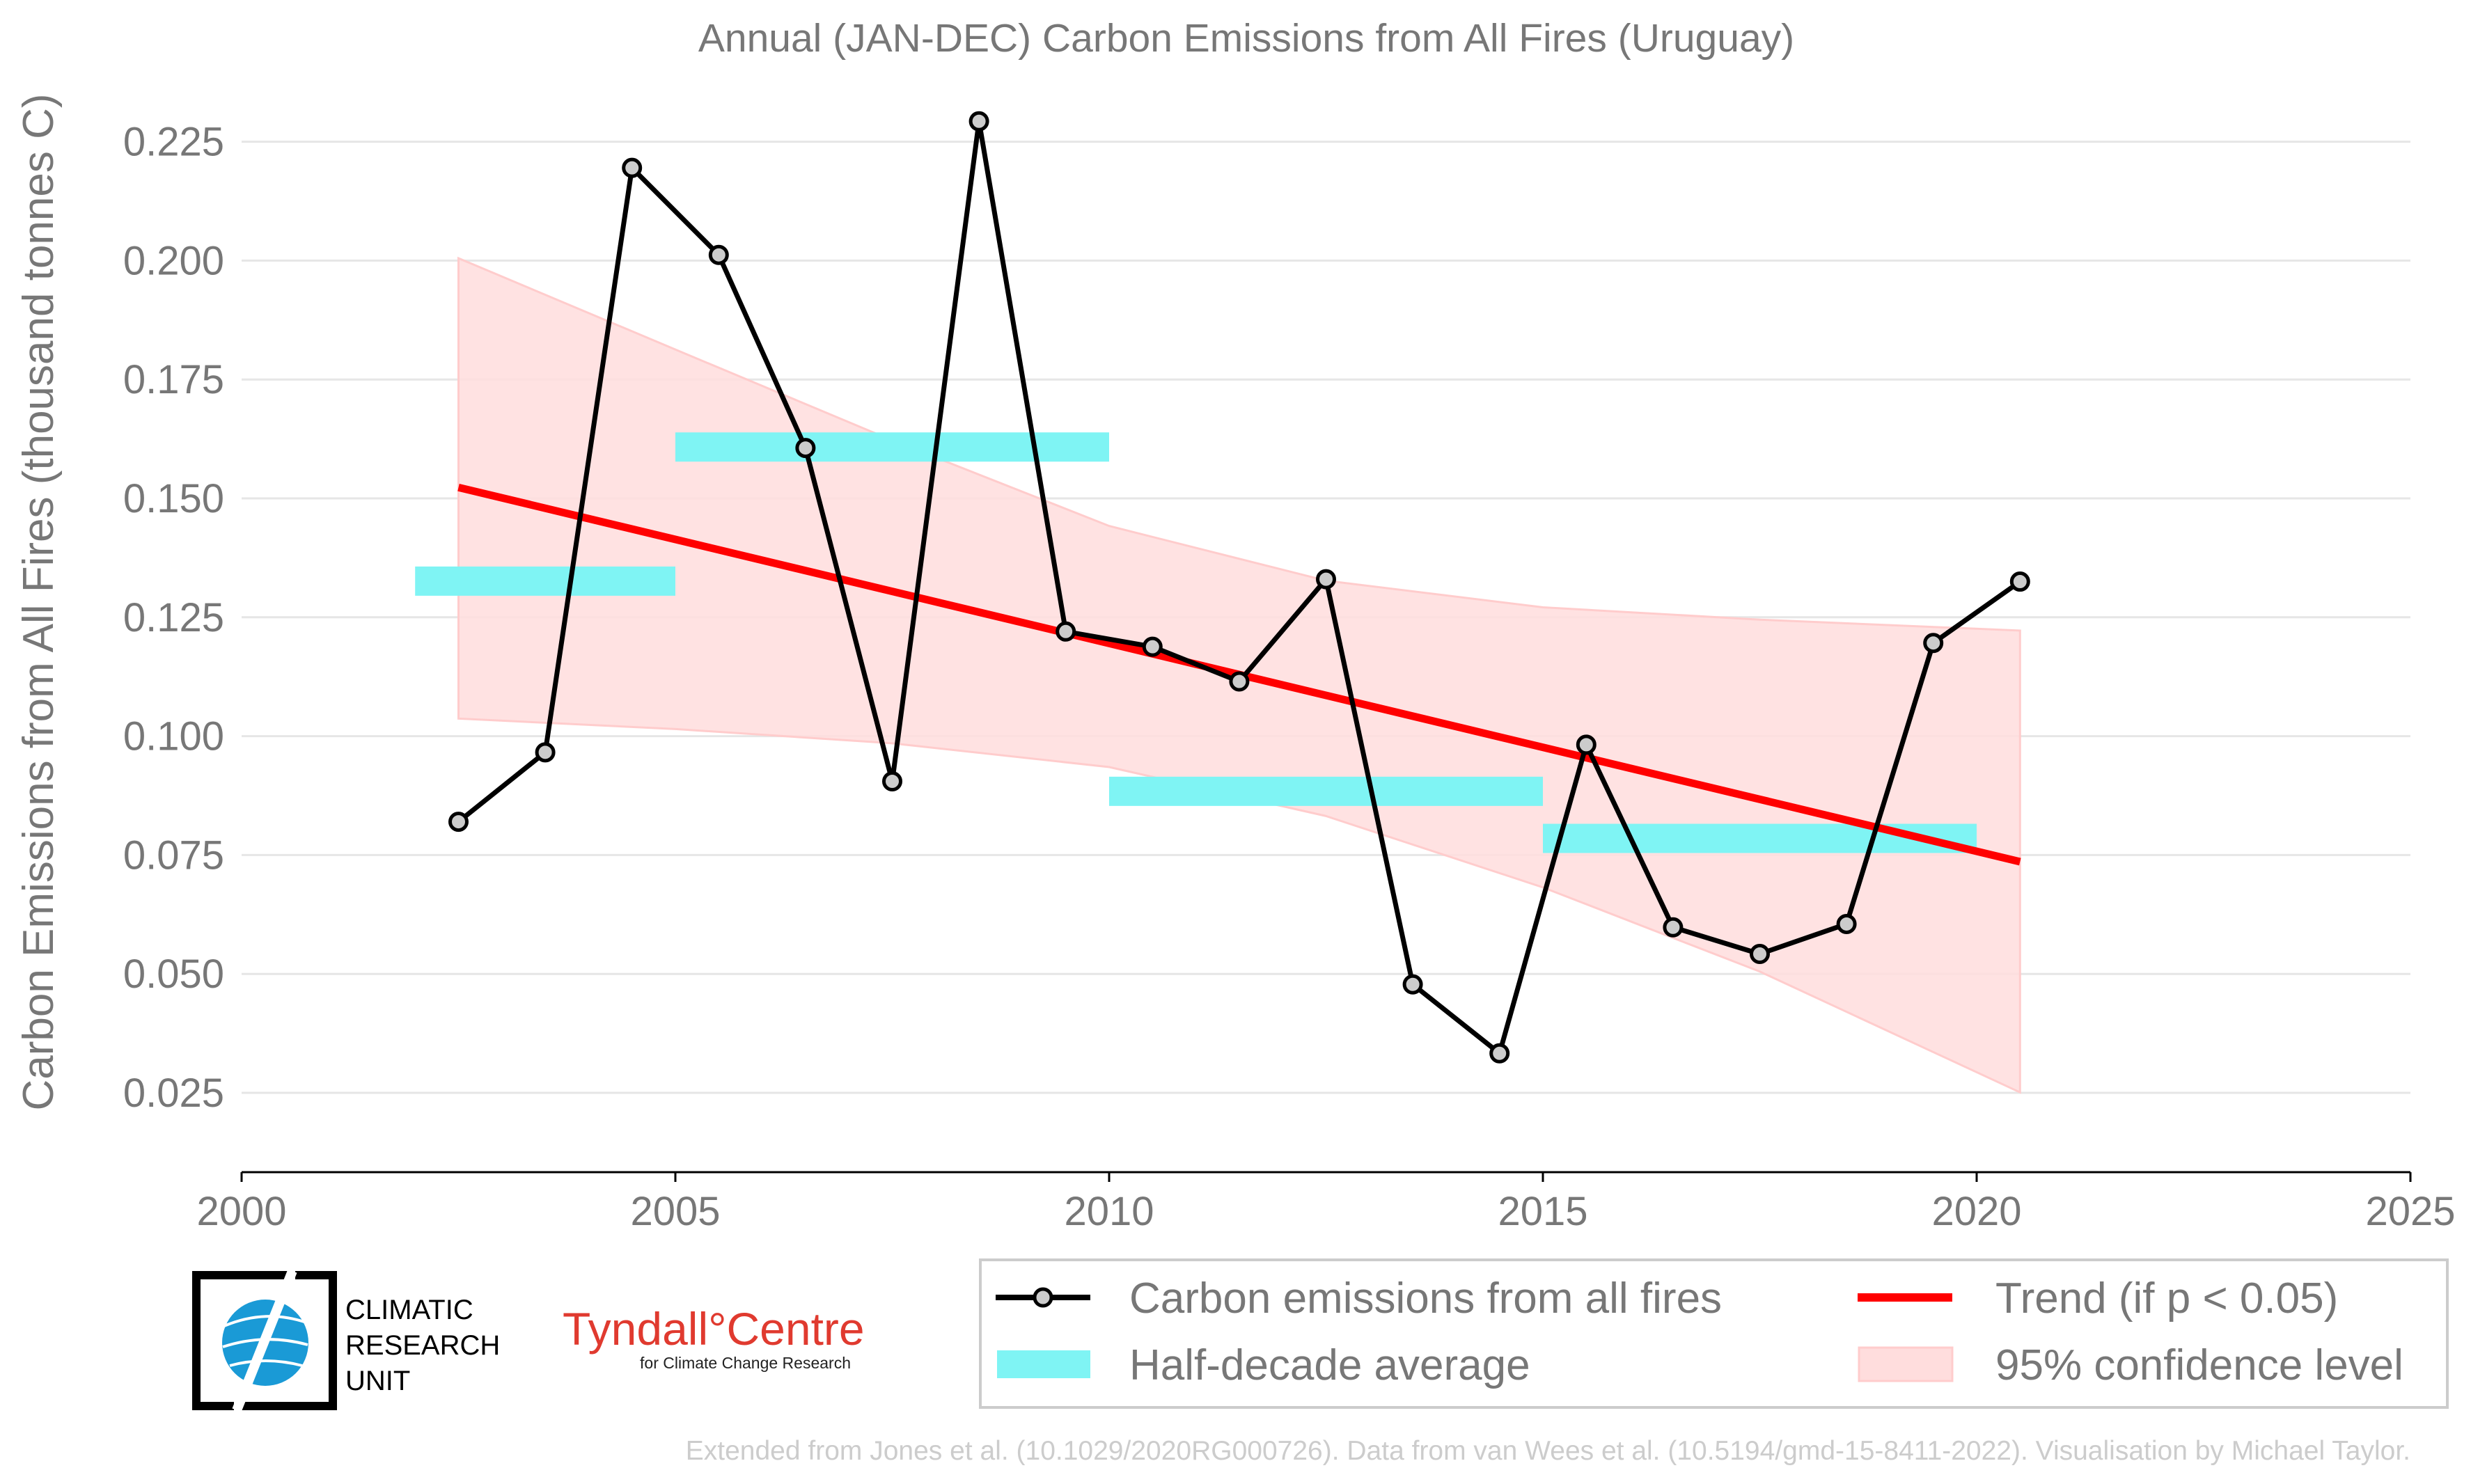 The width and height of the screenshot is (2471, 1484). What do you see at coordinates (173, 498) in the screenshot?
I see `y-tick-label: 0.150` at bounding box center [173, 498].